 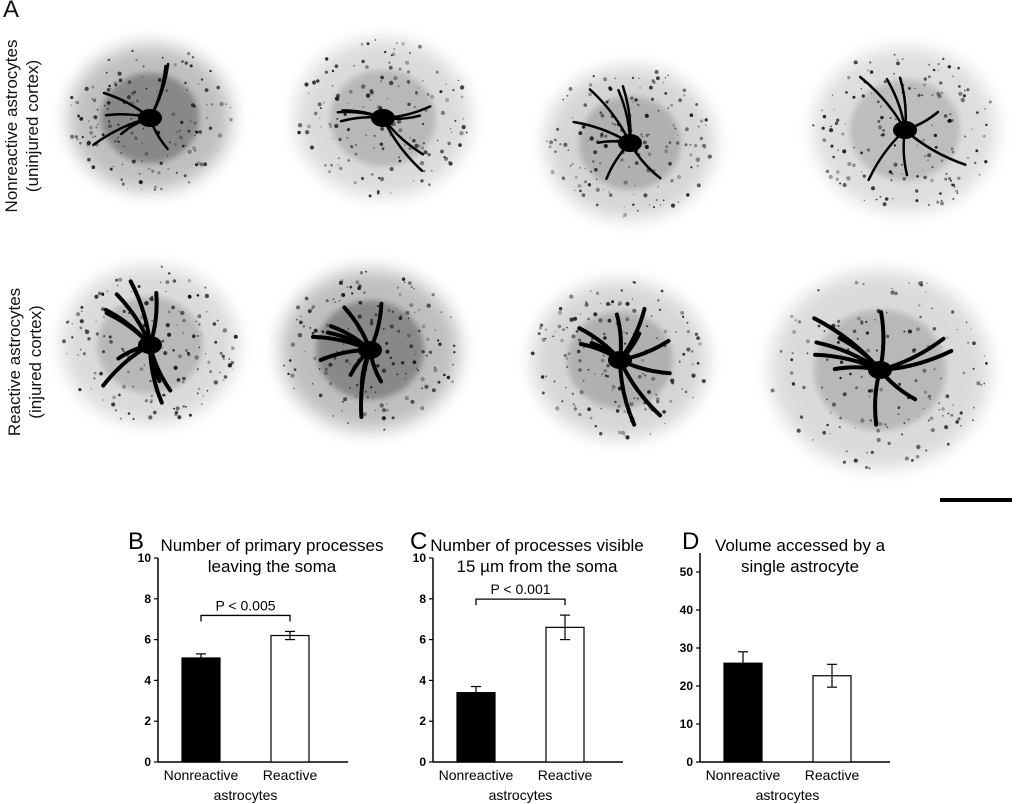 What do you see at coordinates (976, 500) in the screenshot?
I see `scale-bar` at bounding box center [976, 500].